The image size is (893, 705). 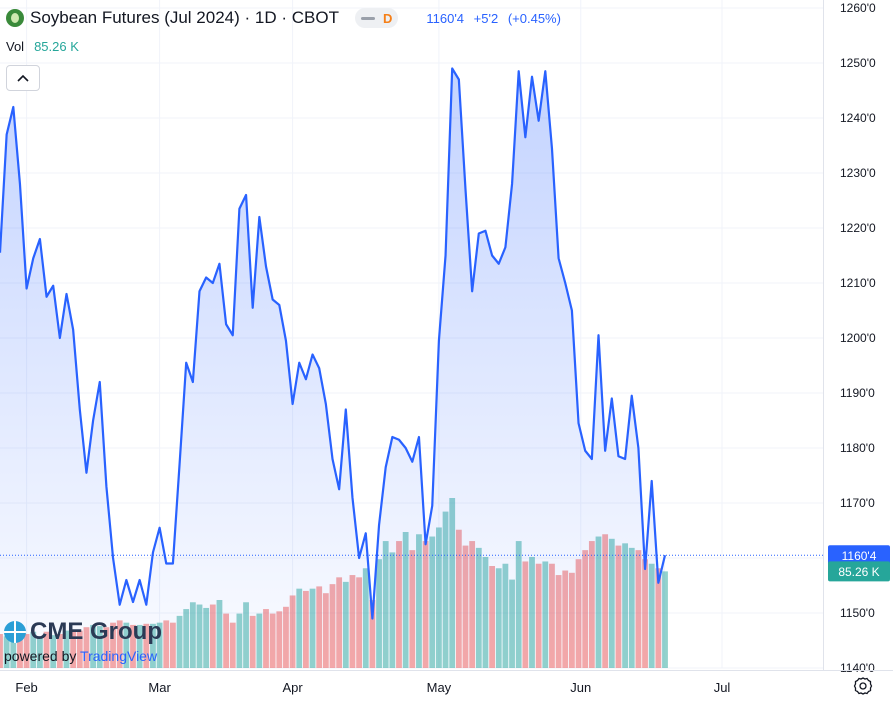 I want to click on chevron-up-icon, so click(x=23, y=78).